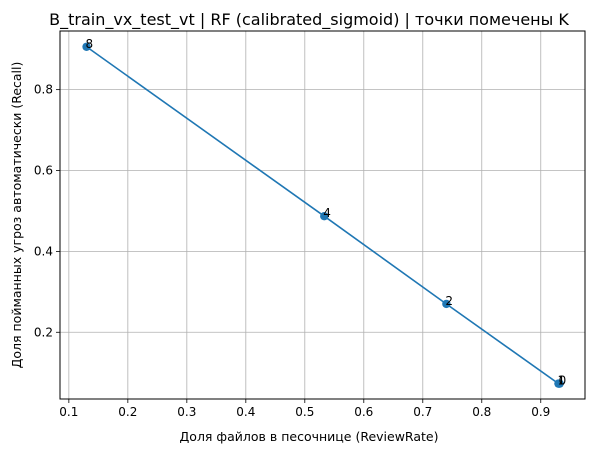 This screenshot has width=589, height=455. Describe the element at coordinates (43, 332) in the screenshot. I see `y-tick-label: 0.2` at that location.